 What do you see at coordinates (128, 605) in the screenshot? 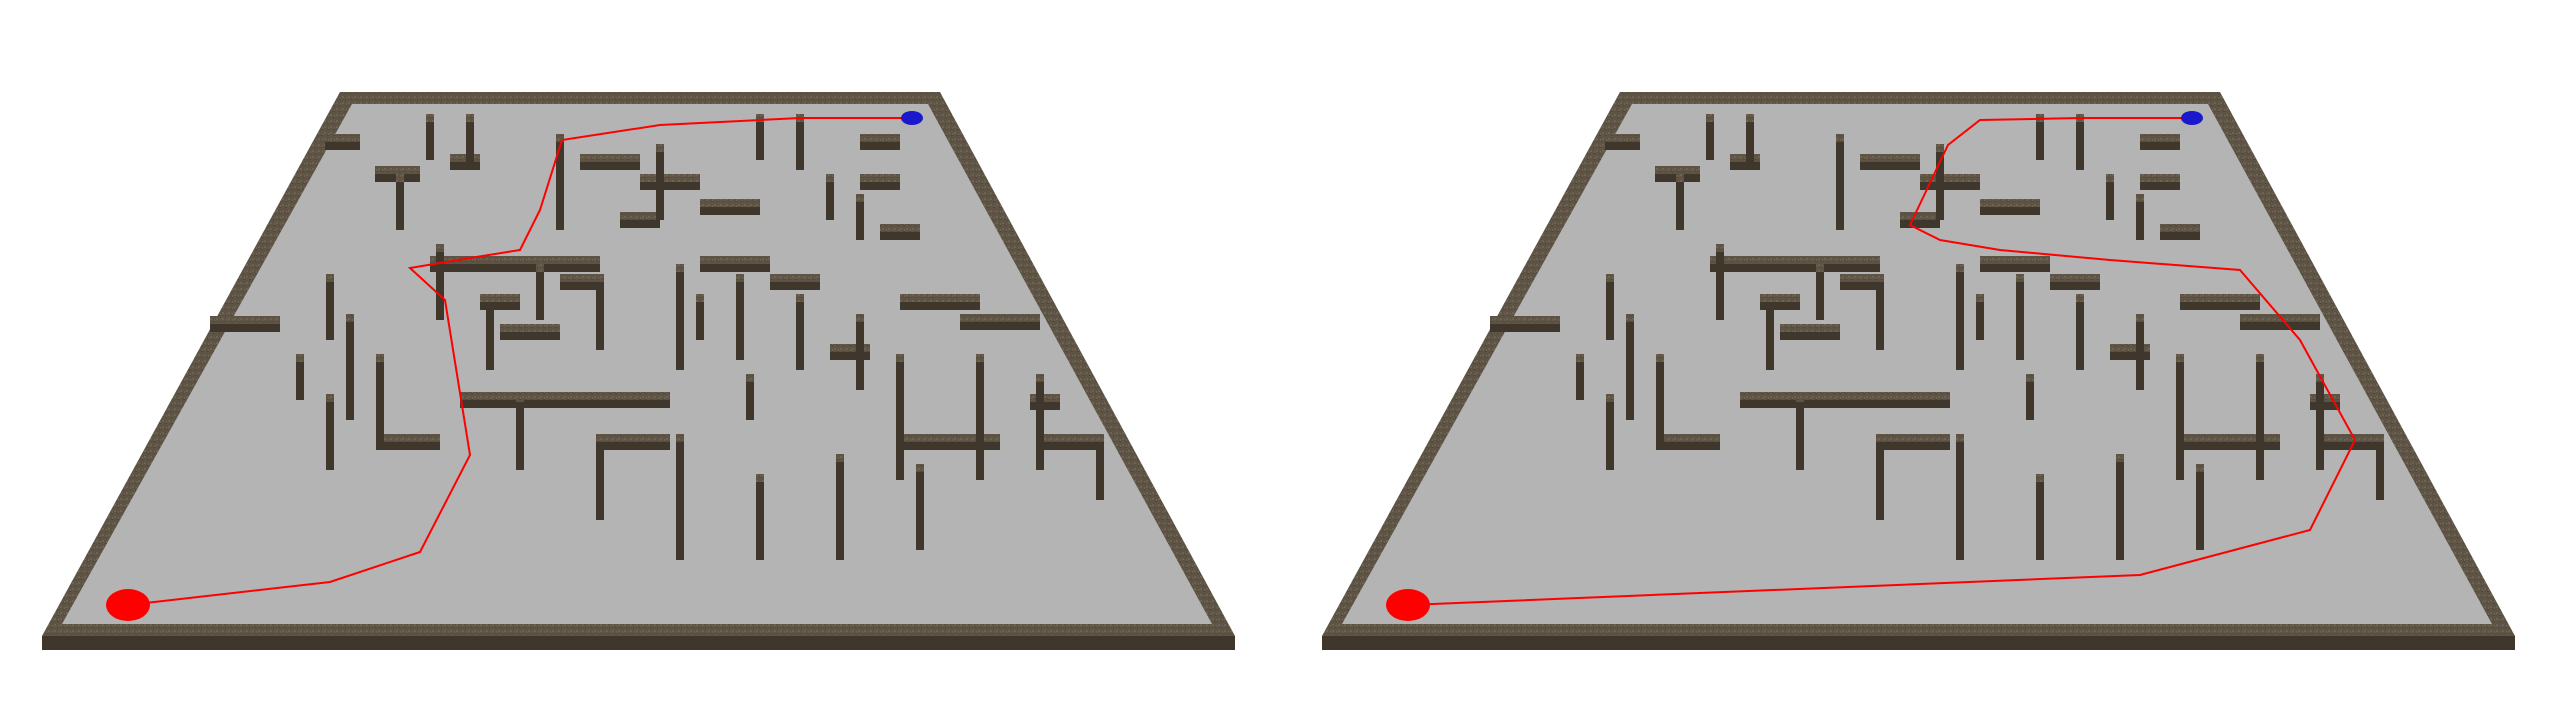
I see `start-marker` at bounding box center [128, 605].